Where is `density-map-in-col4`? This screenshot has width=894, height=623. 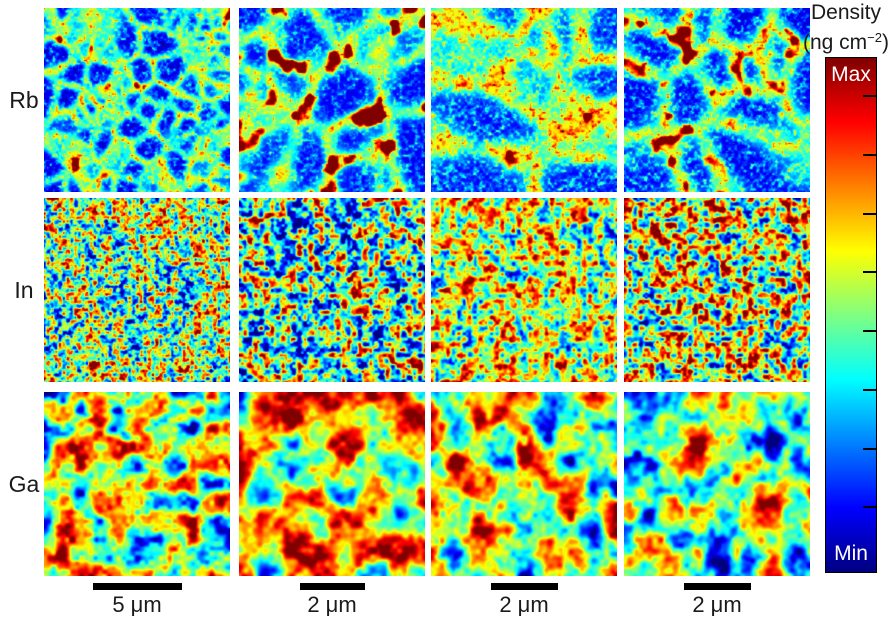
density-map-in-col4 is located at coordinates (717, 290).